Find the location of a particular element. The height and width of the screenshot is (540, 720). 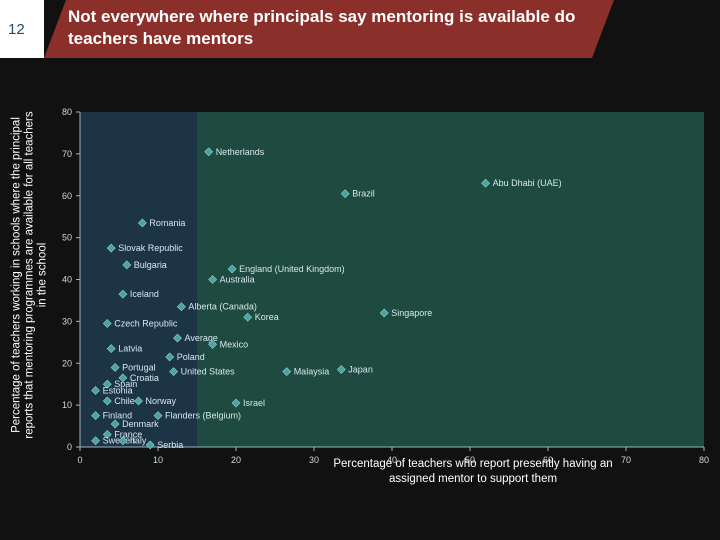

data-point-label: Latvia is located at coordinates (130, 349).